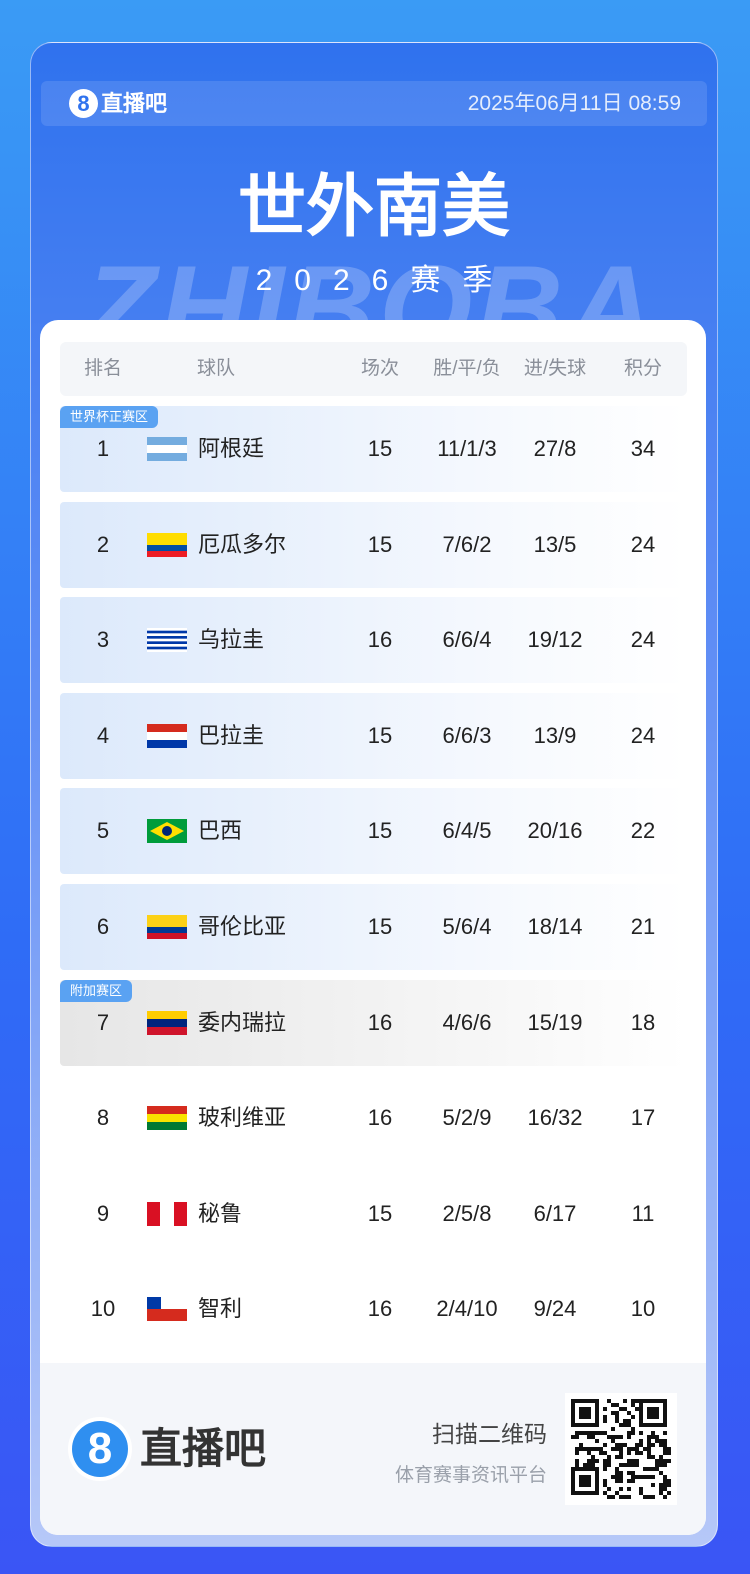 This screenshot has height=1574, width=750. Describe the element at coordinates (220, 1309) in the screenshot. I see `team: 智利` at that location.